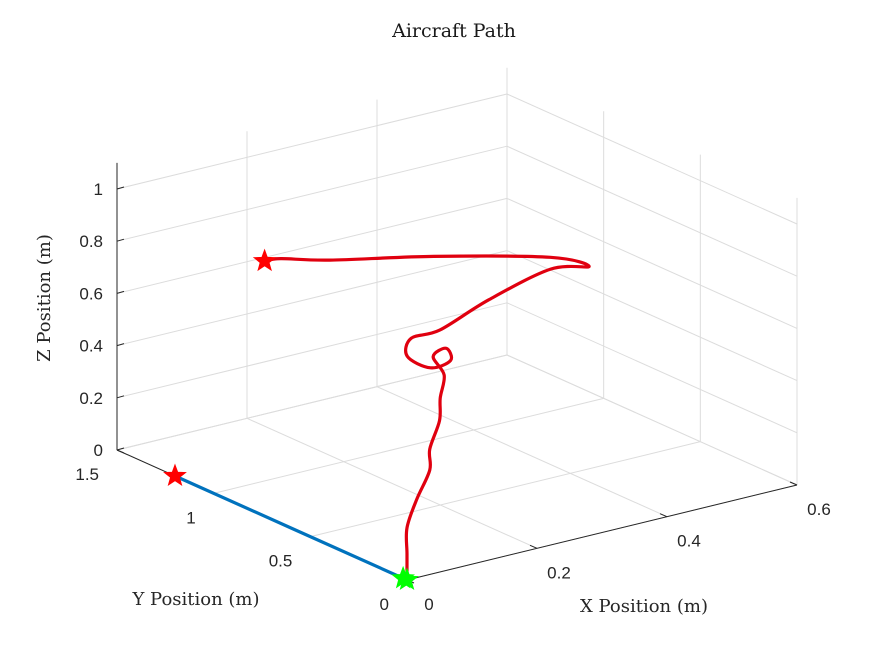  I want to click on z-axis-label: Z Position (m), so click(44, 298).